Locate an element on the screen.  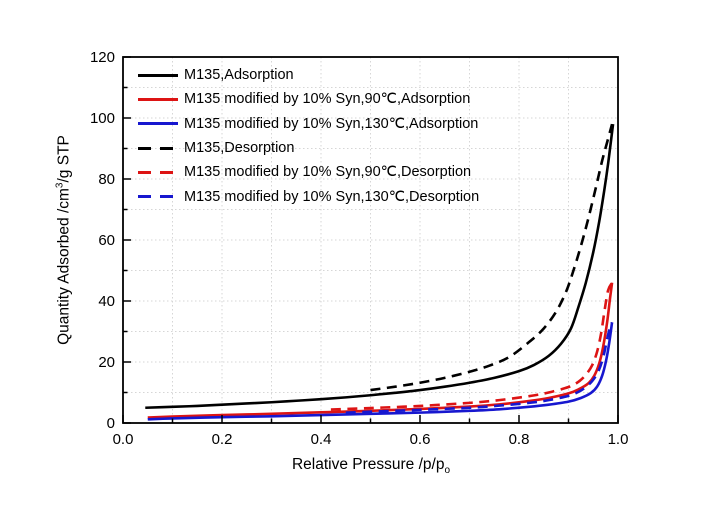
legend-item: M135,Desorption is located at coordinates (308, 148).